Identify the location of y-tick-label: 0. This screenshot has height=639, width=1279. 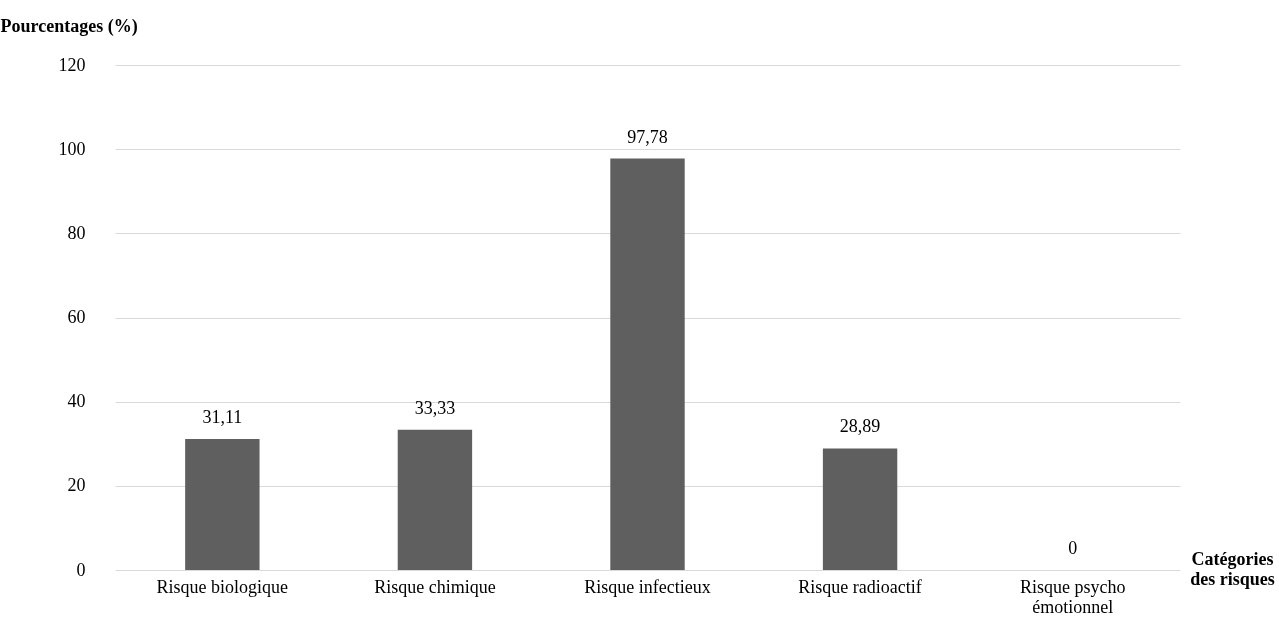
(81, 569).